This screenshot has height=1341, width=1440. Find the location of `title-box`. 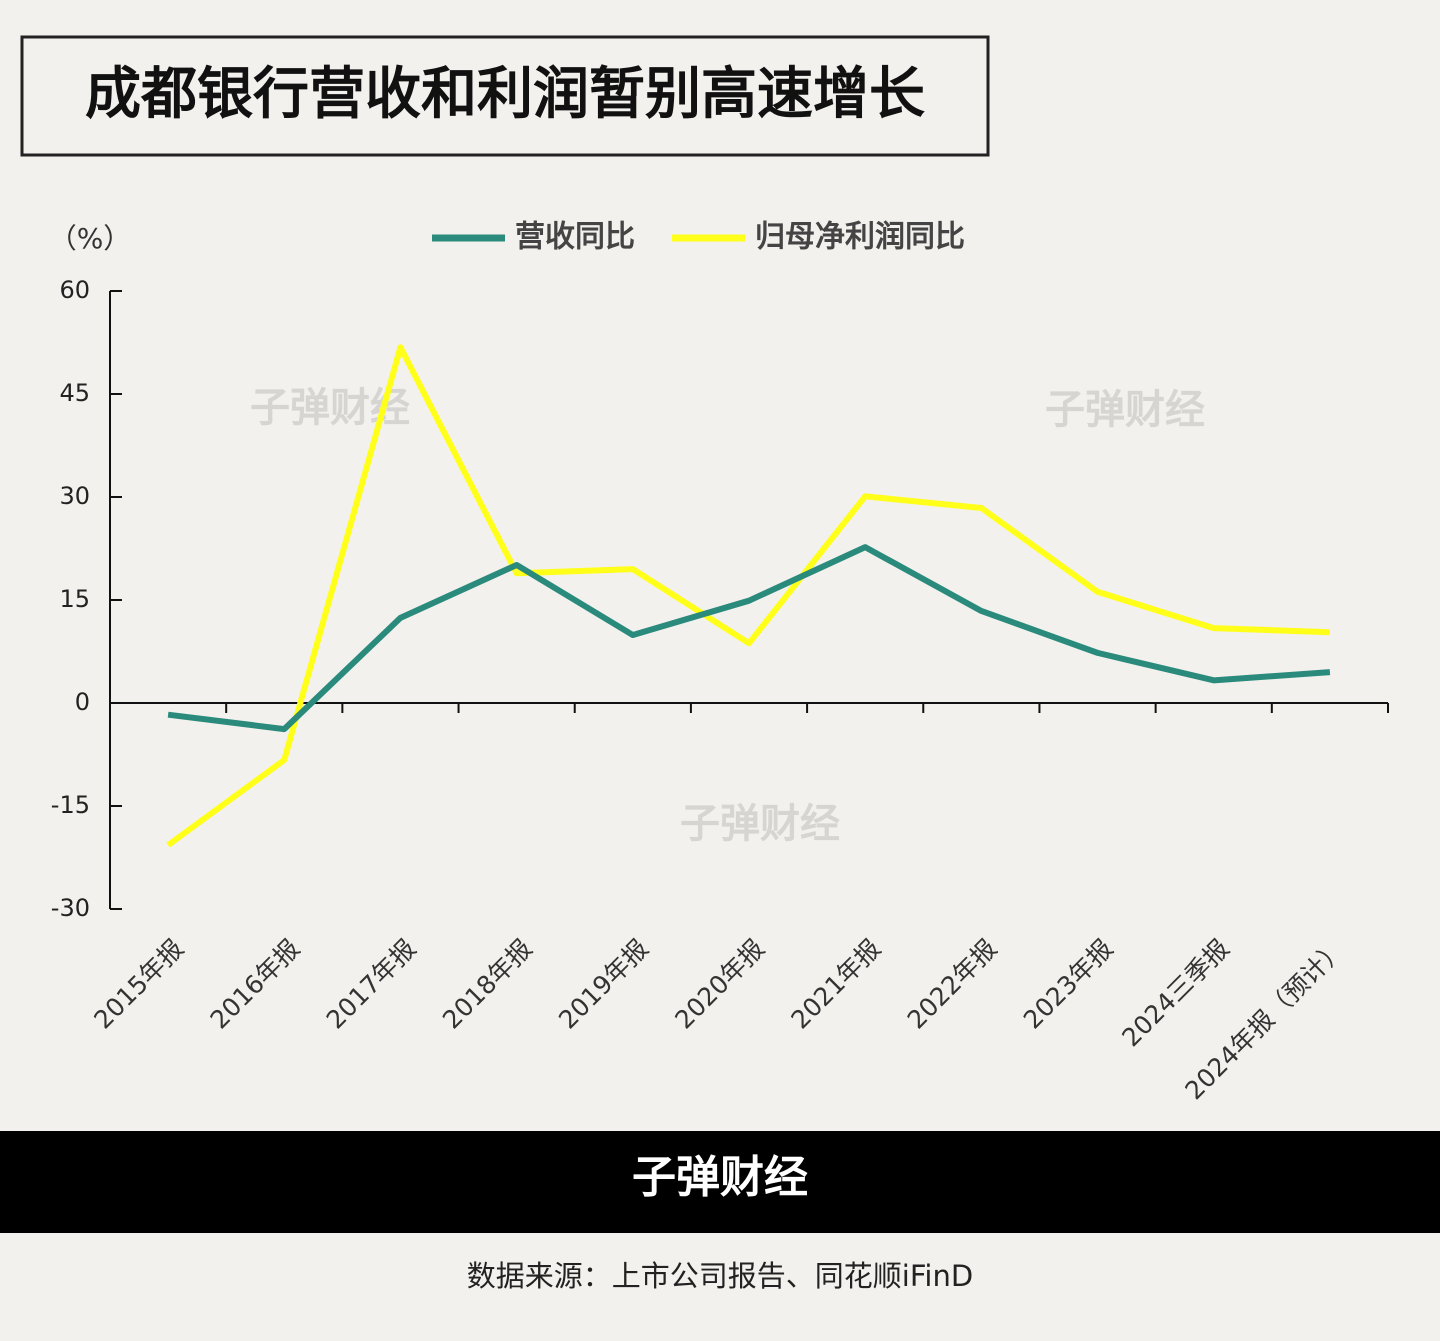

title-box is located at coordinates (505, 96).